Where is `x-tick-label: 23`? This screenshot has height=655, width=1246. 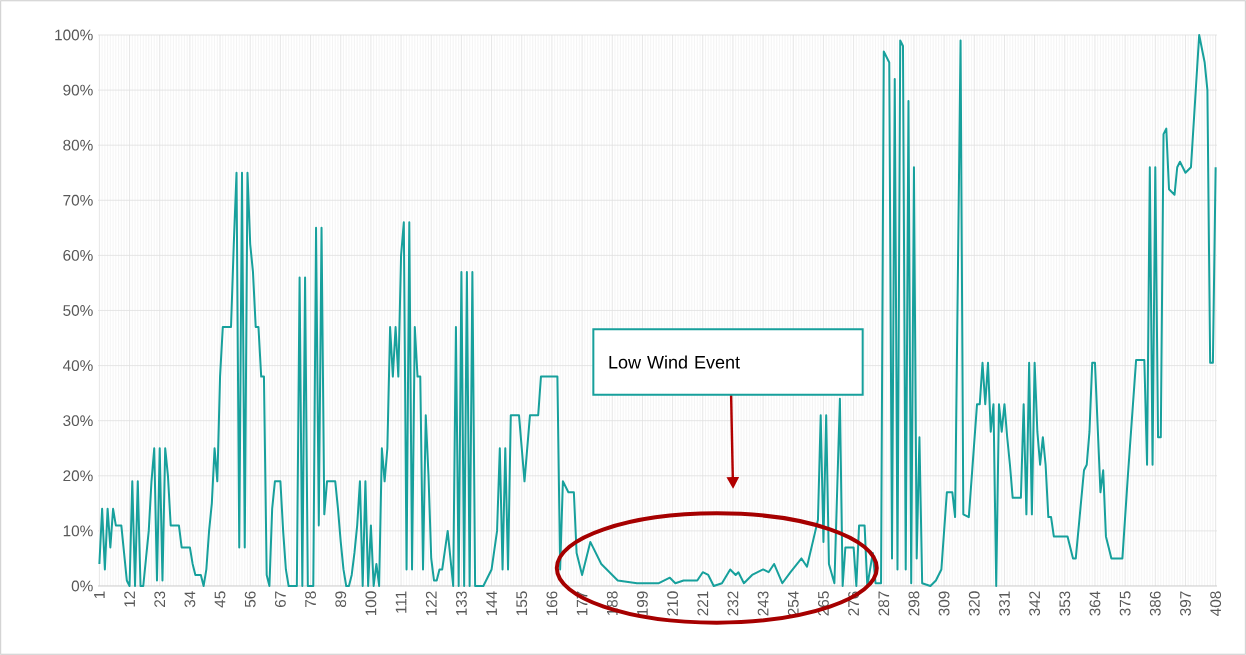
x-tick-label: 23 is located at coordinates (160, 599).